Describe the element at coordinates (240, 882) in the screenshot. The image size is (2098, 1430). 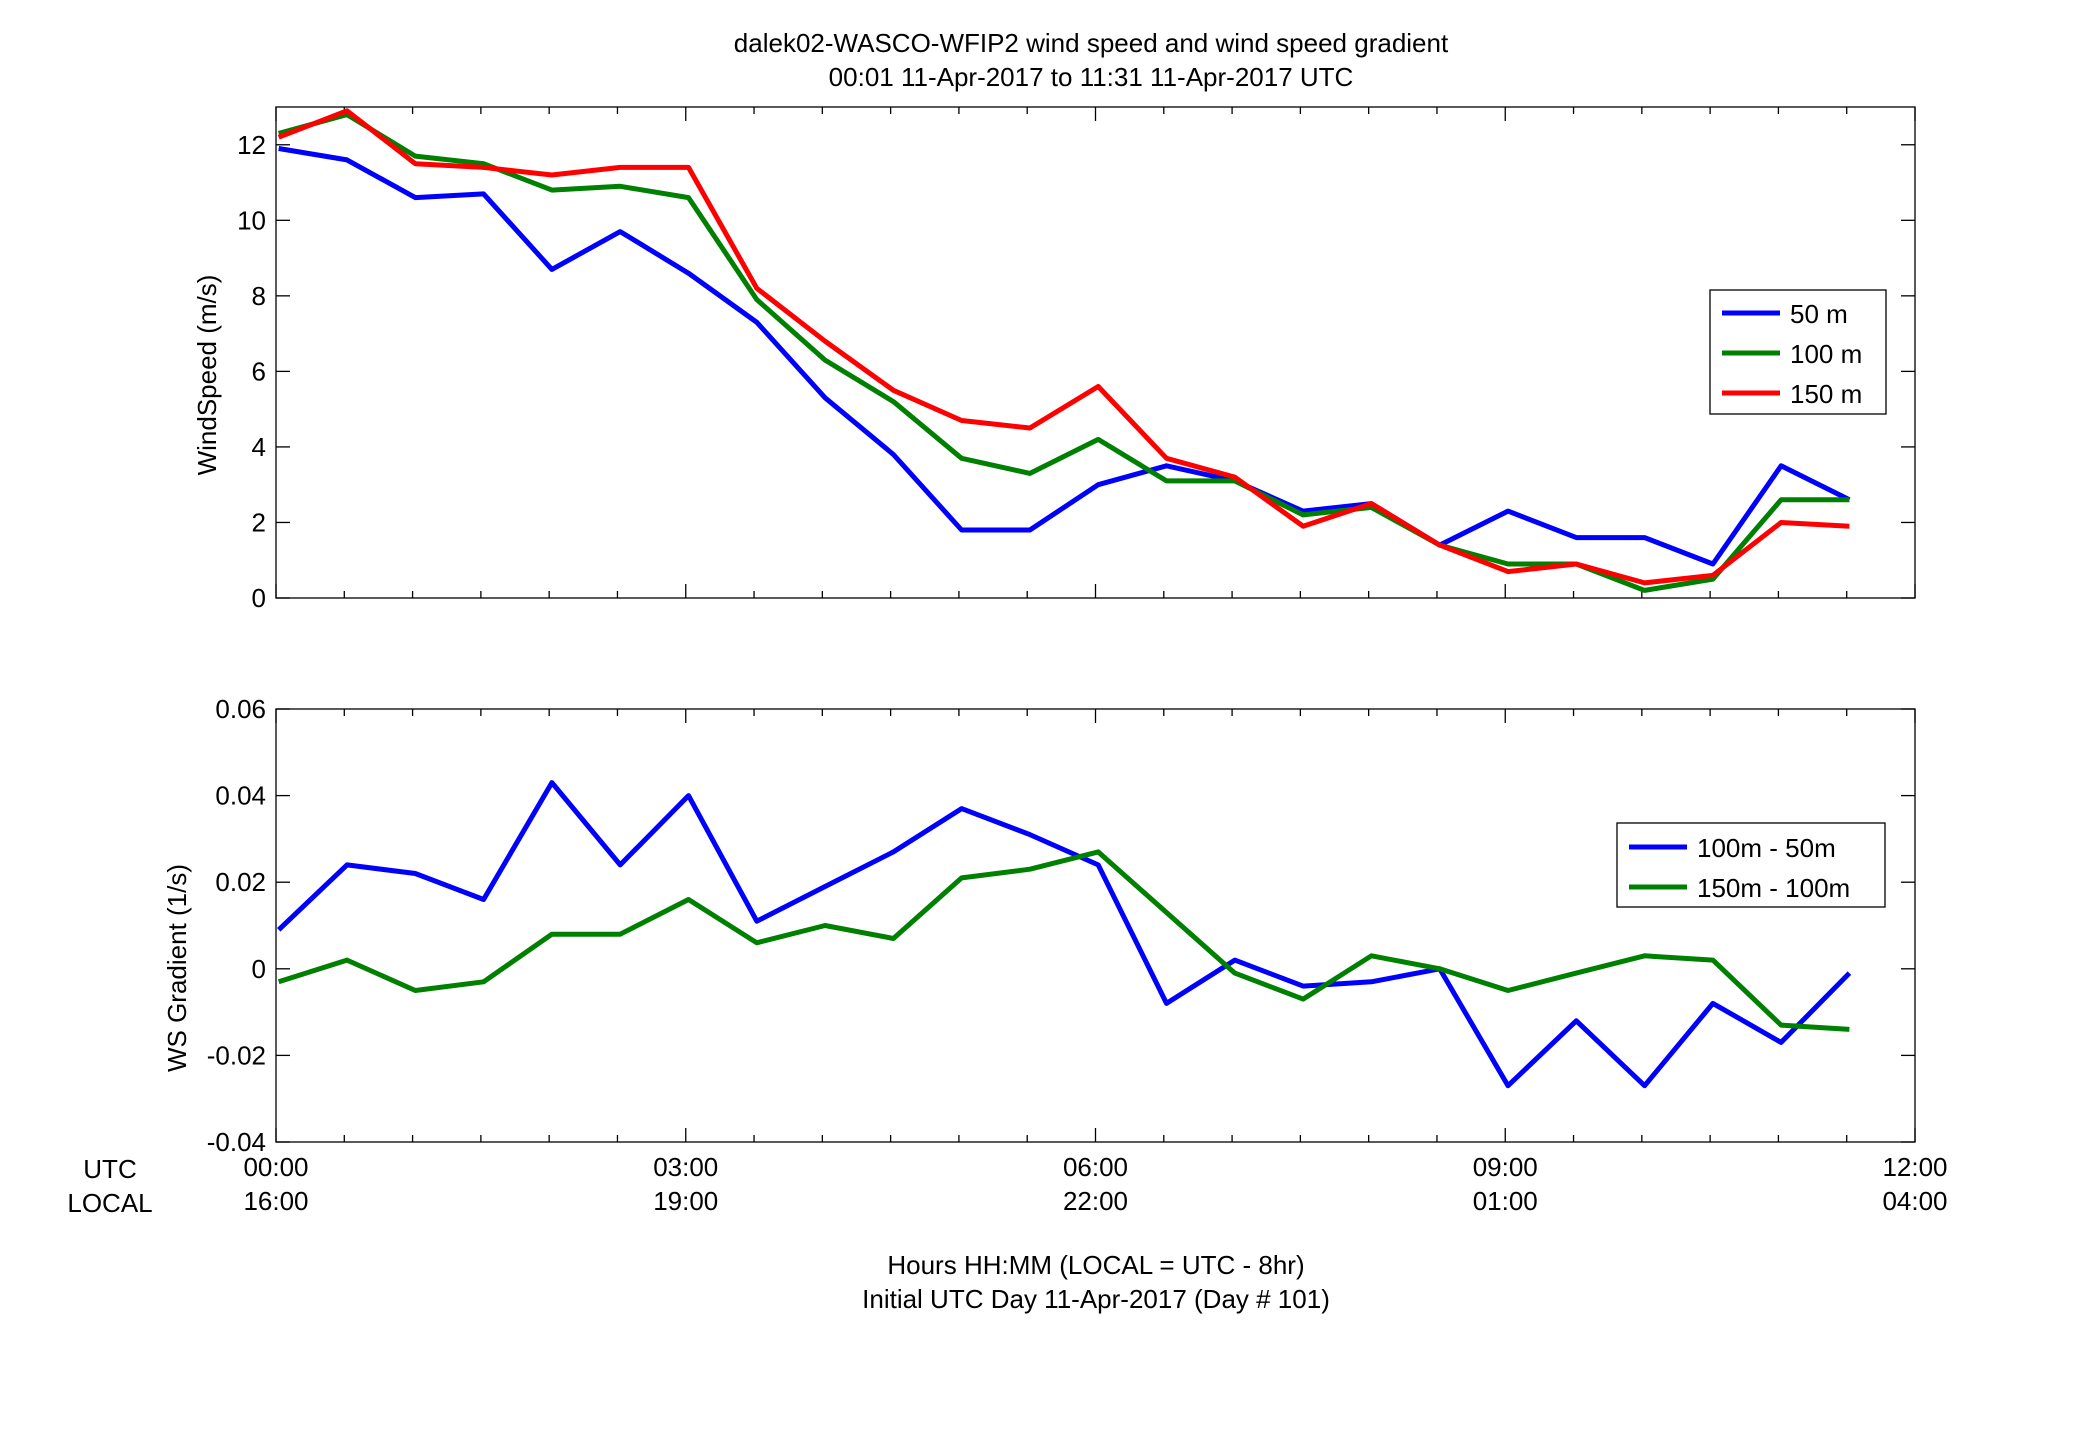
I see `gradient-y-tick-label: 0.02` at that location.